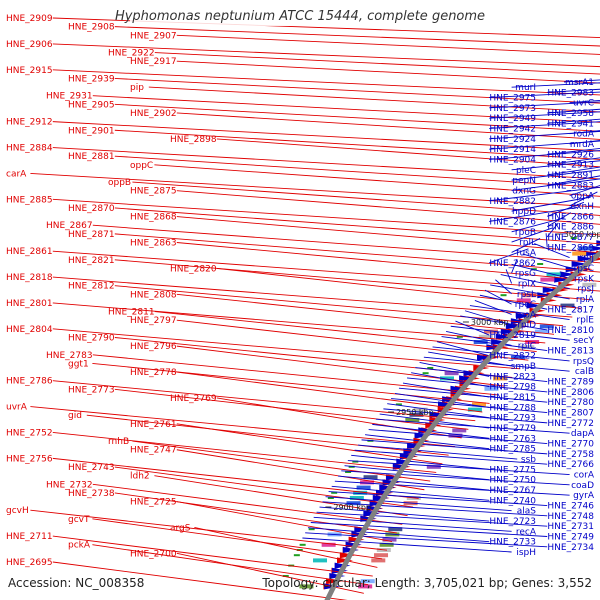 The height and width of the screenshot is (600, 600). I want to click on gene-label: HNE_2808, so click(153, 295).